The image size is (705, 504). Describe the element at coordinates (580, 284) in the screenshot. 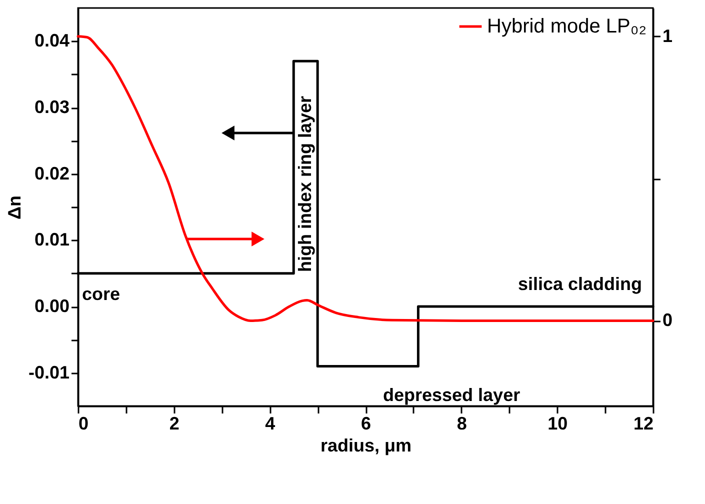

I see `annotation: silica cladding` at that location.